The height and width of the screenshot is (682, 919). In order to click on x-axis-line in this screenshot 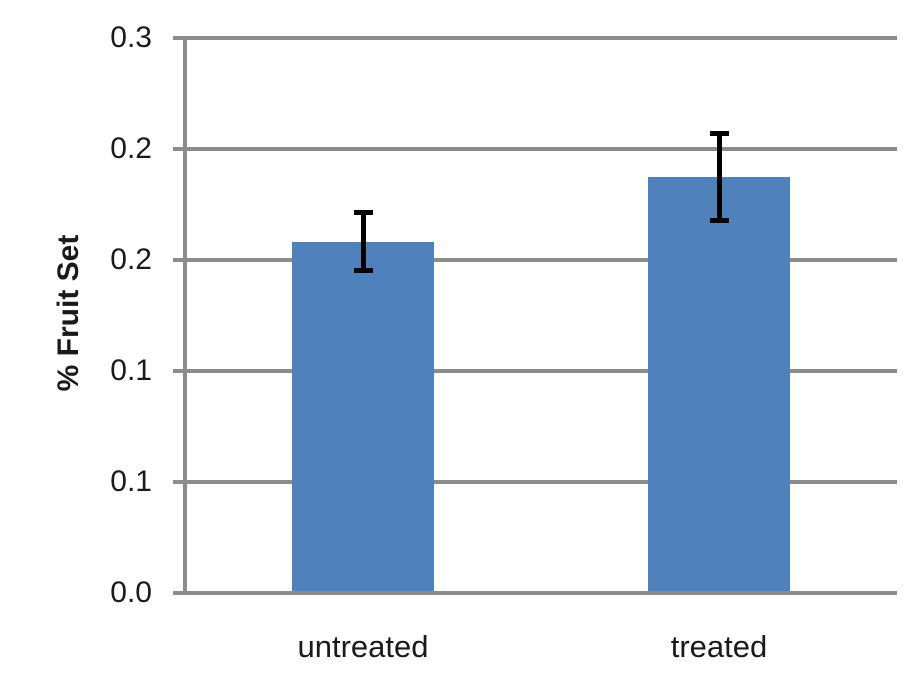, I will do `click(535, 593)`.